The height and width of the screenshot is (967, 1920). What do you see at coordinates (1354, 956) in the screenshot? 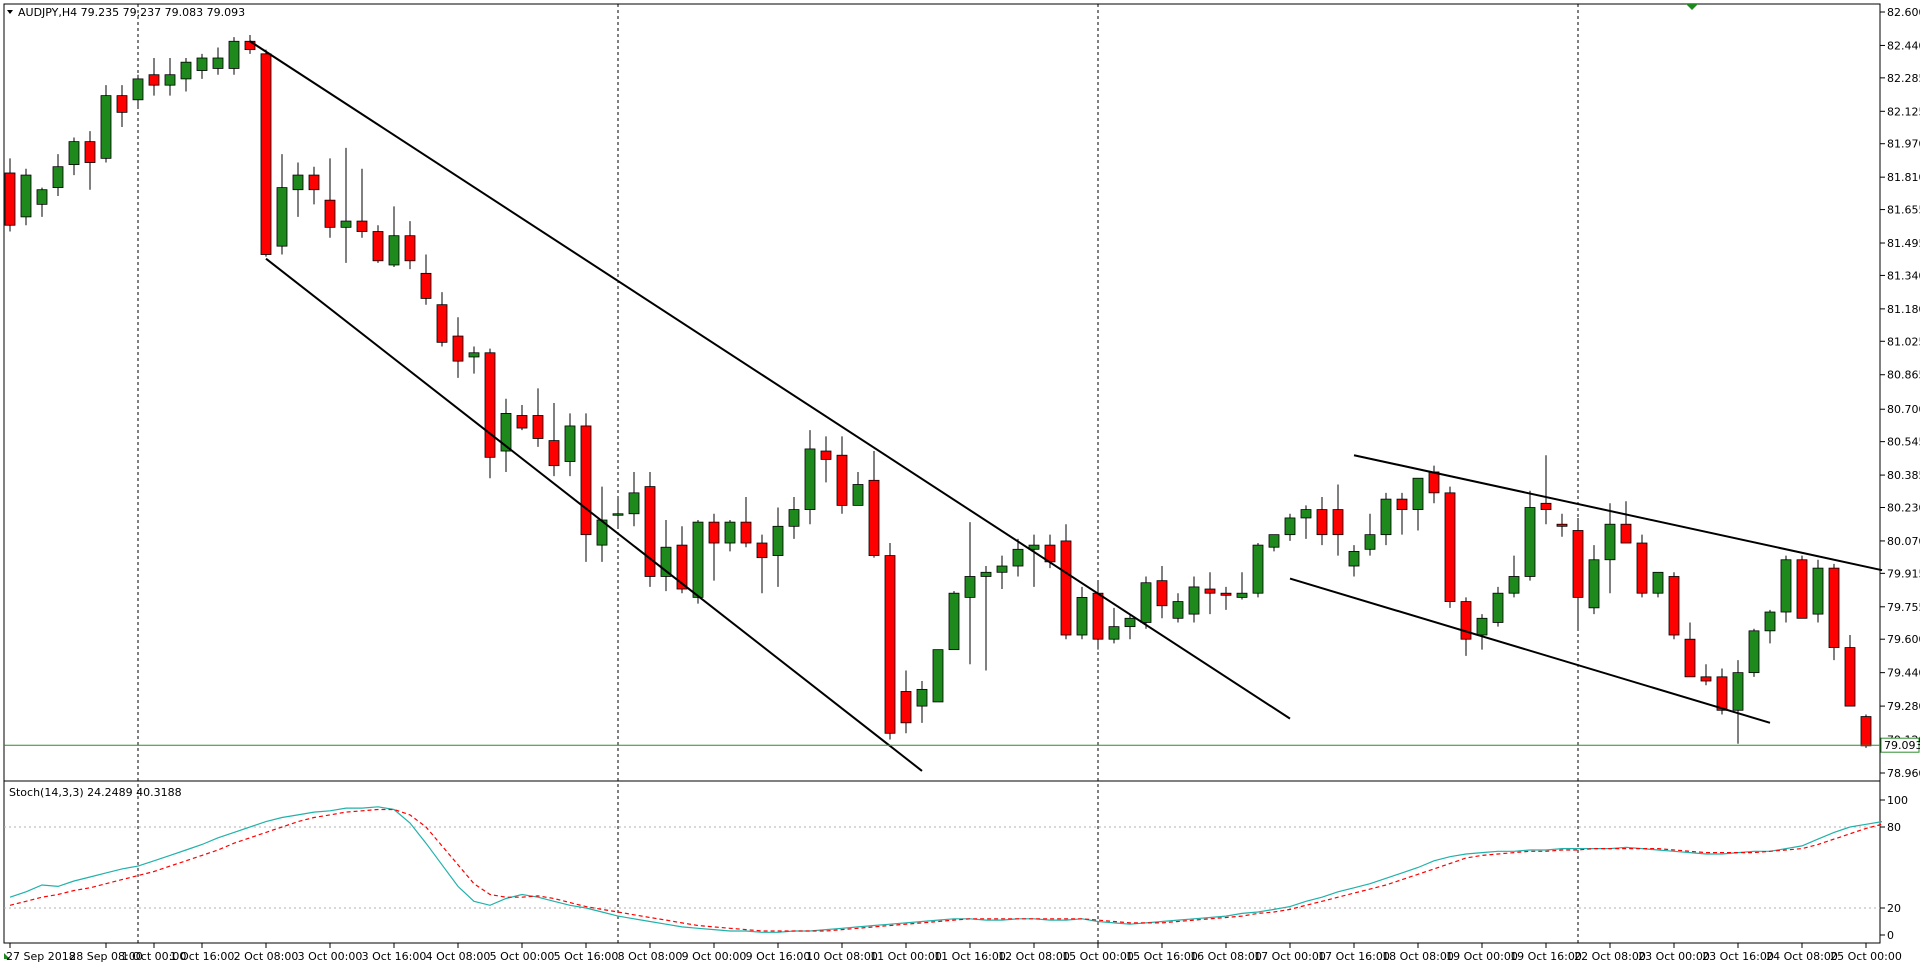
I see `time-tick-label: 17 Oct 16:00` at bounding box center [1354, 956].